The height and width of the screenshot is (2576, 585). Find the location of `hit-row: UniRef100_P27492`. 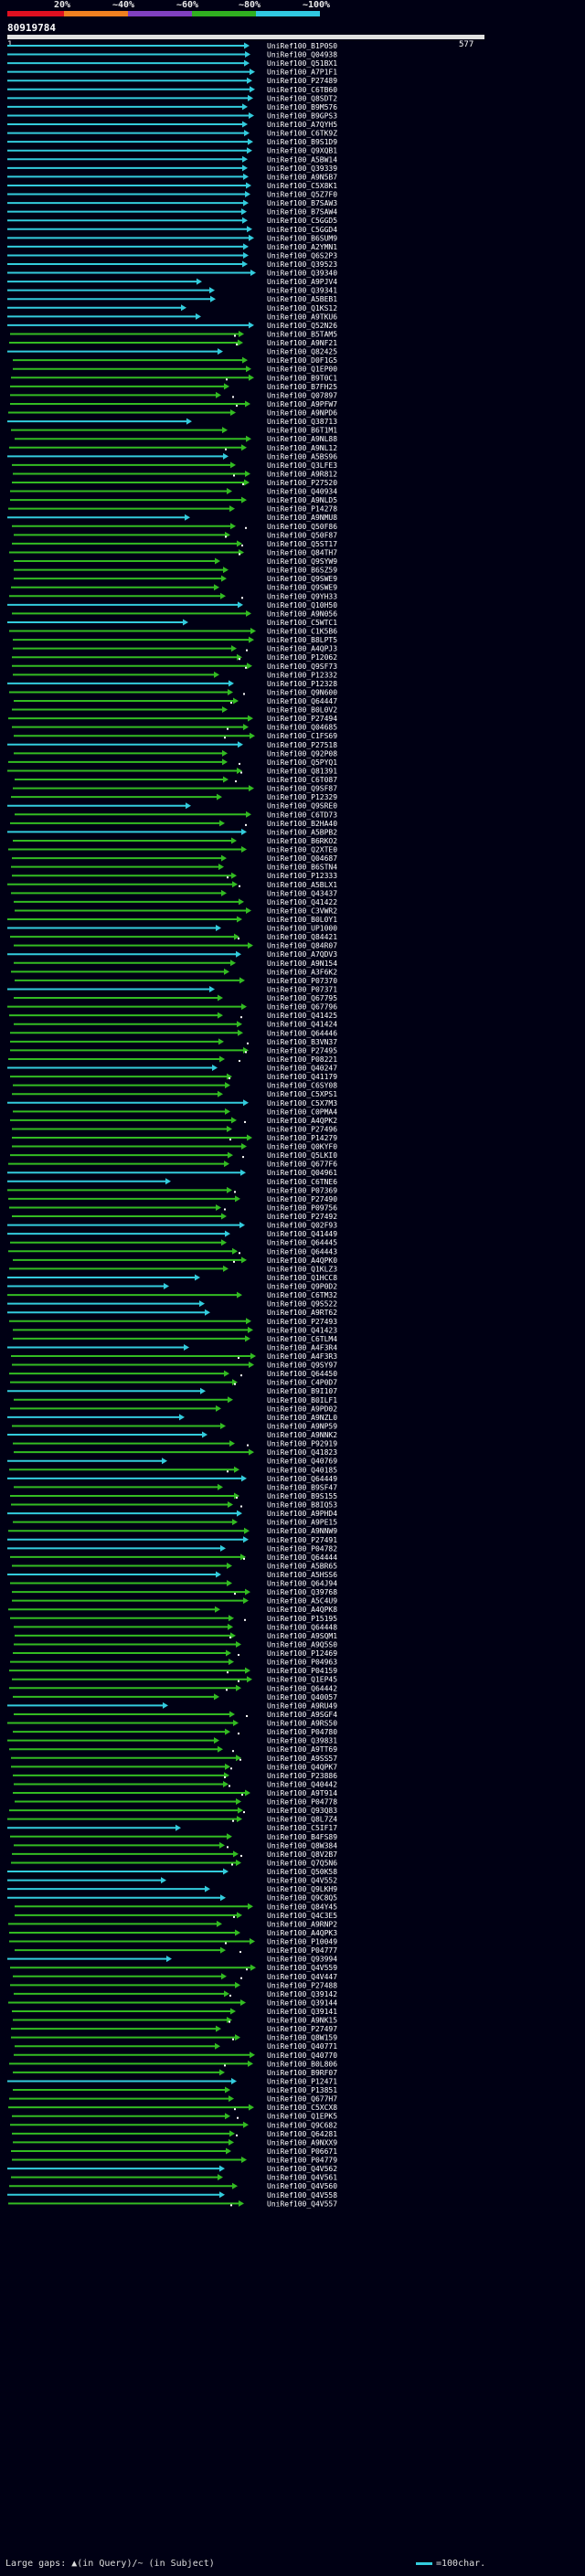

hit-row: UniRef100_P27492 is located at coordinates (175, 1217).